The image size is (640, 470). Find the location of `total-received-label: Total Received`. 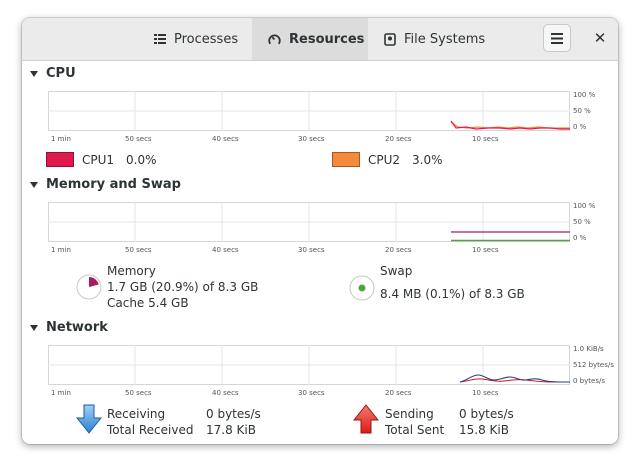

total-received-label: Total Received is located at coordinates (150, 430).